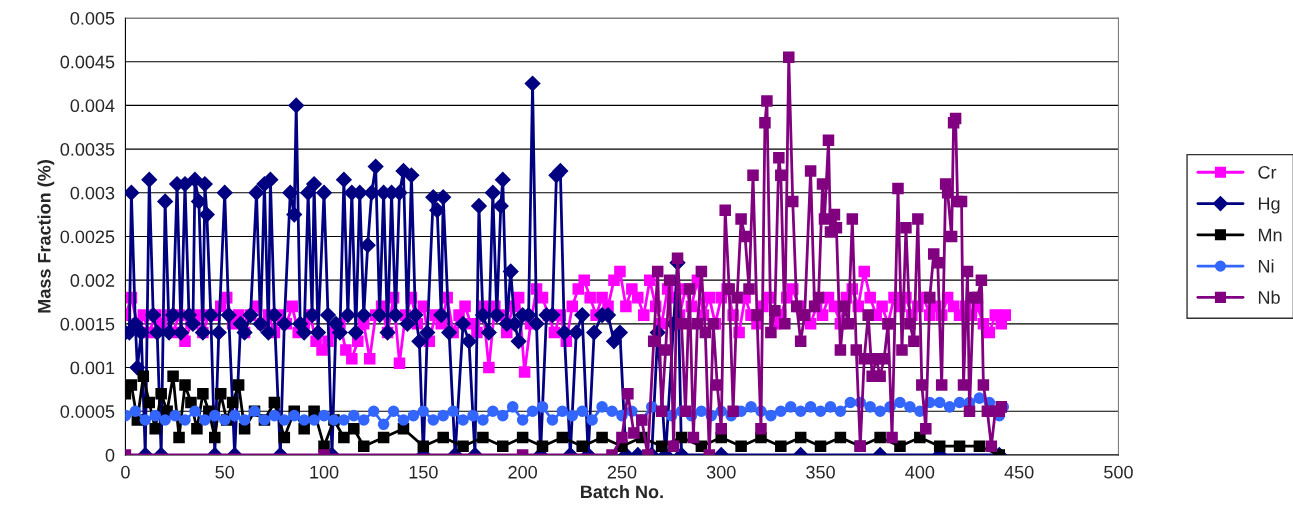  Describe the element at coordinates (87, 324) in the screenshot. I see `y-tick-label: 0.0015` at that location.